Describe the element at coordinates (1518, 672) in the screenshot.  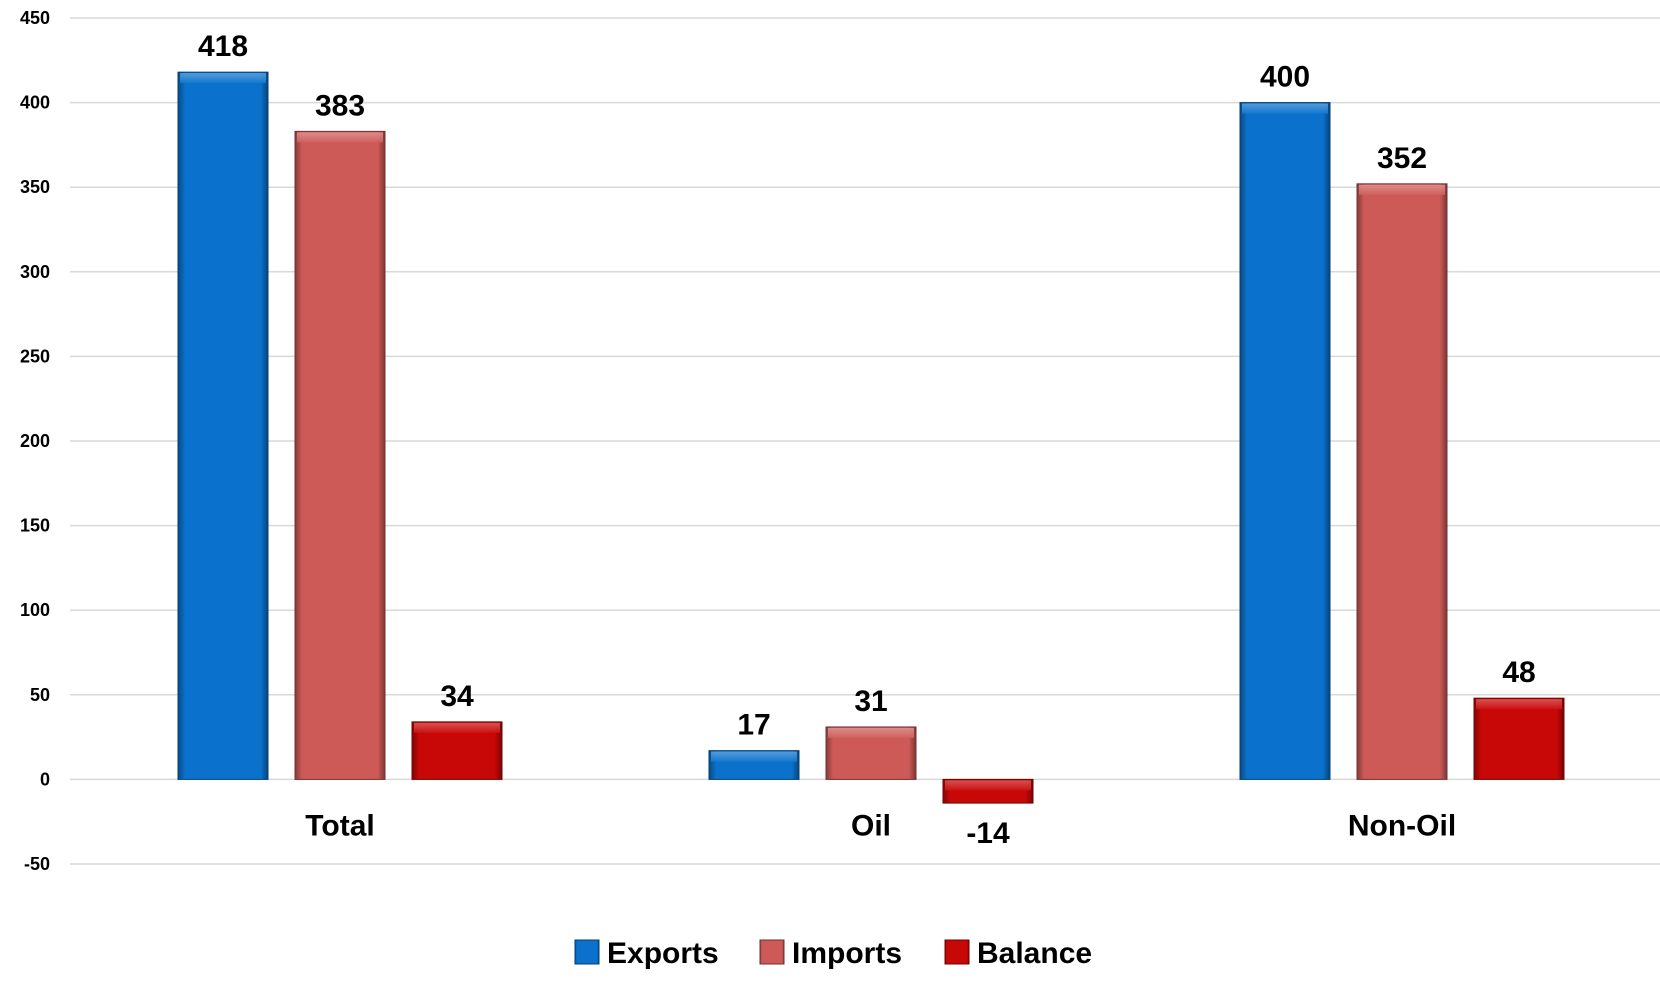
I see `data-label-non-oil-balance: 48` at that location.